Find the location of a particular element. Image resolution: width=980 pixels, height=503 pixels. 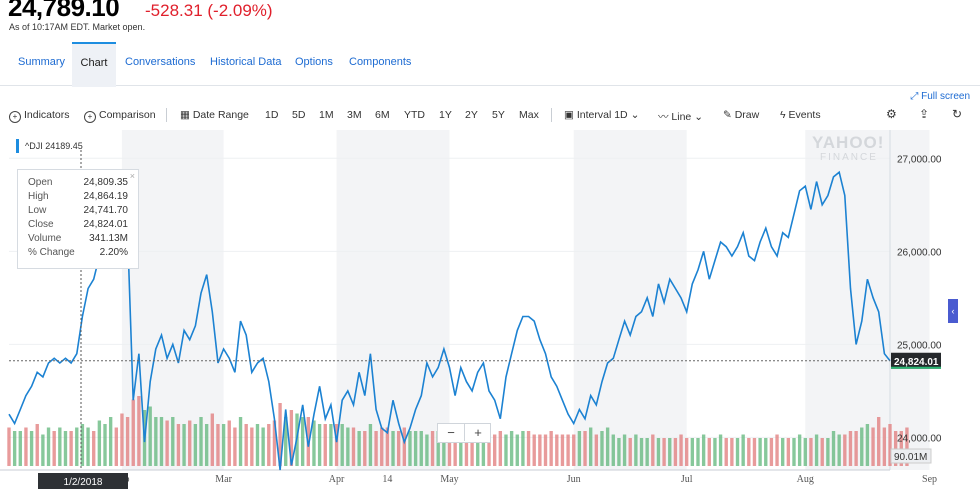

volume-label: 90.01M is located at coordinates (911, 456).